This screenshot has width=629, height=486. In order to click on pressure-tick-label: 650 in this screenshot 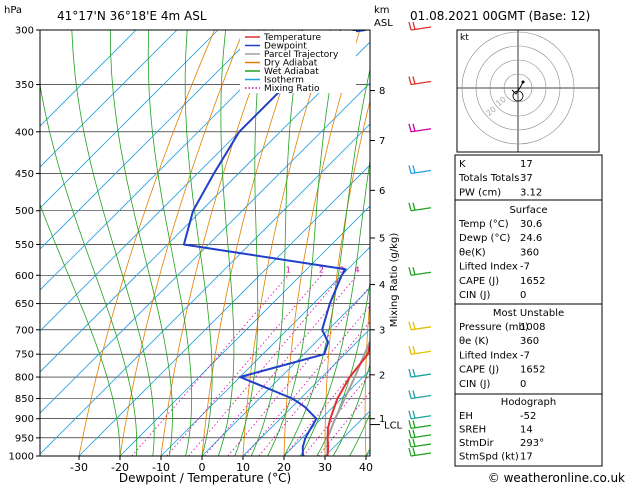, I will do `click(24, 304)`.